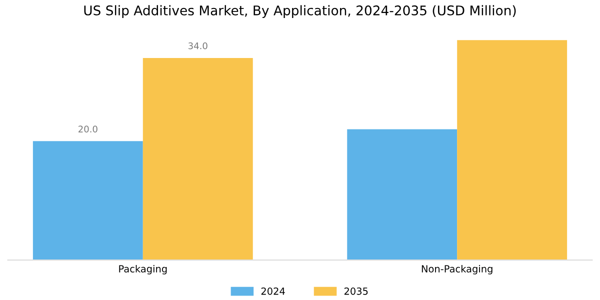 The width and height of the screenshot is (600, 300). What do you see at coordinates (88, 129) in the screenshot?
I see `data-label: 20.0` at bounding box center [88, 129].